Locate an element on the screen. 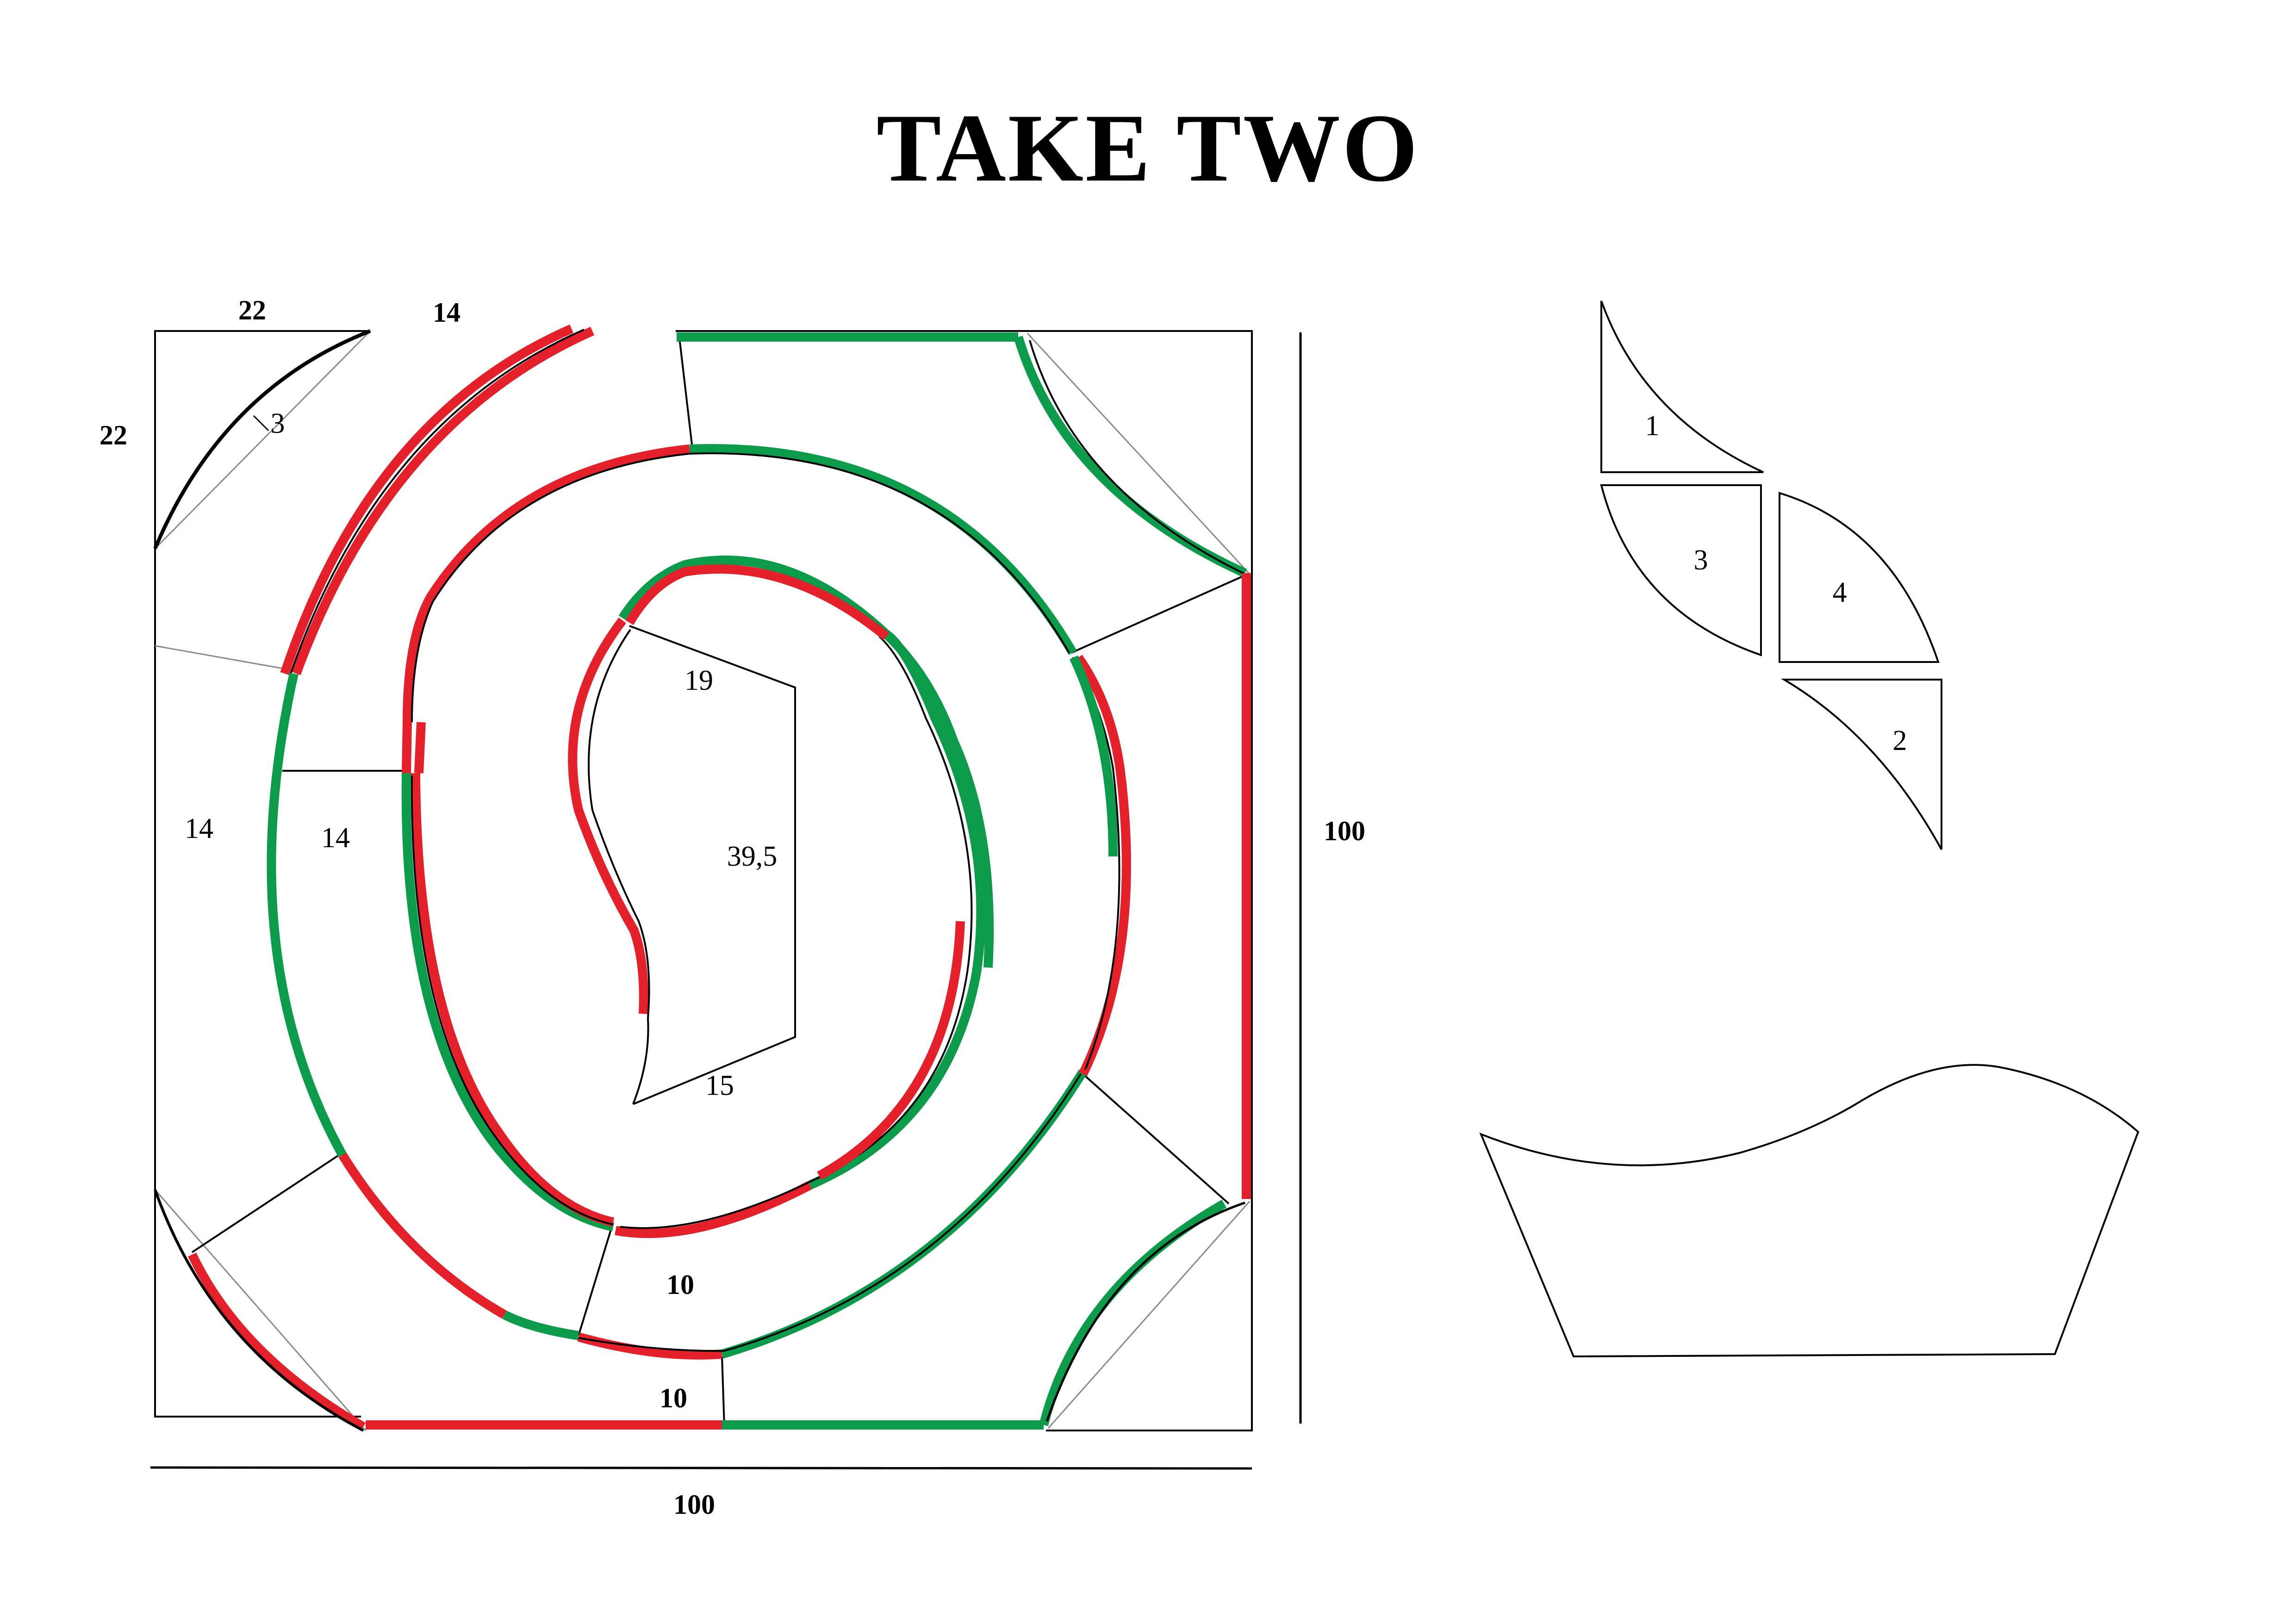  dim-top-14: 14 is located at coordinates (446, 312).